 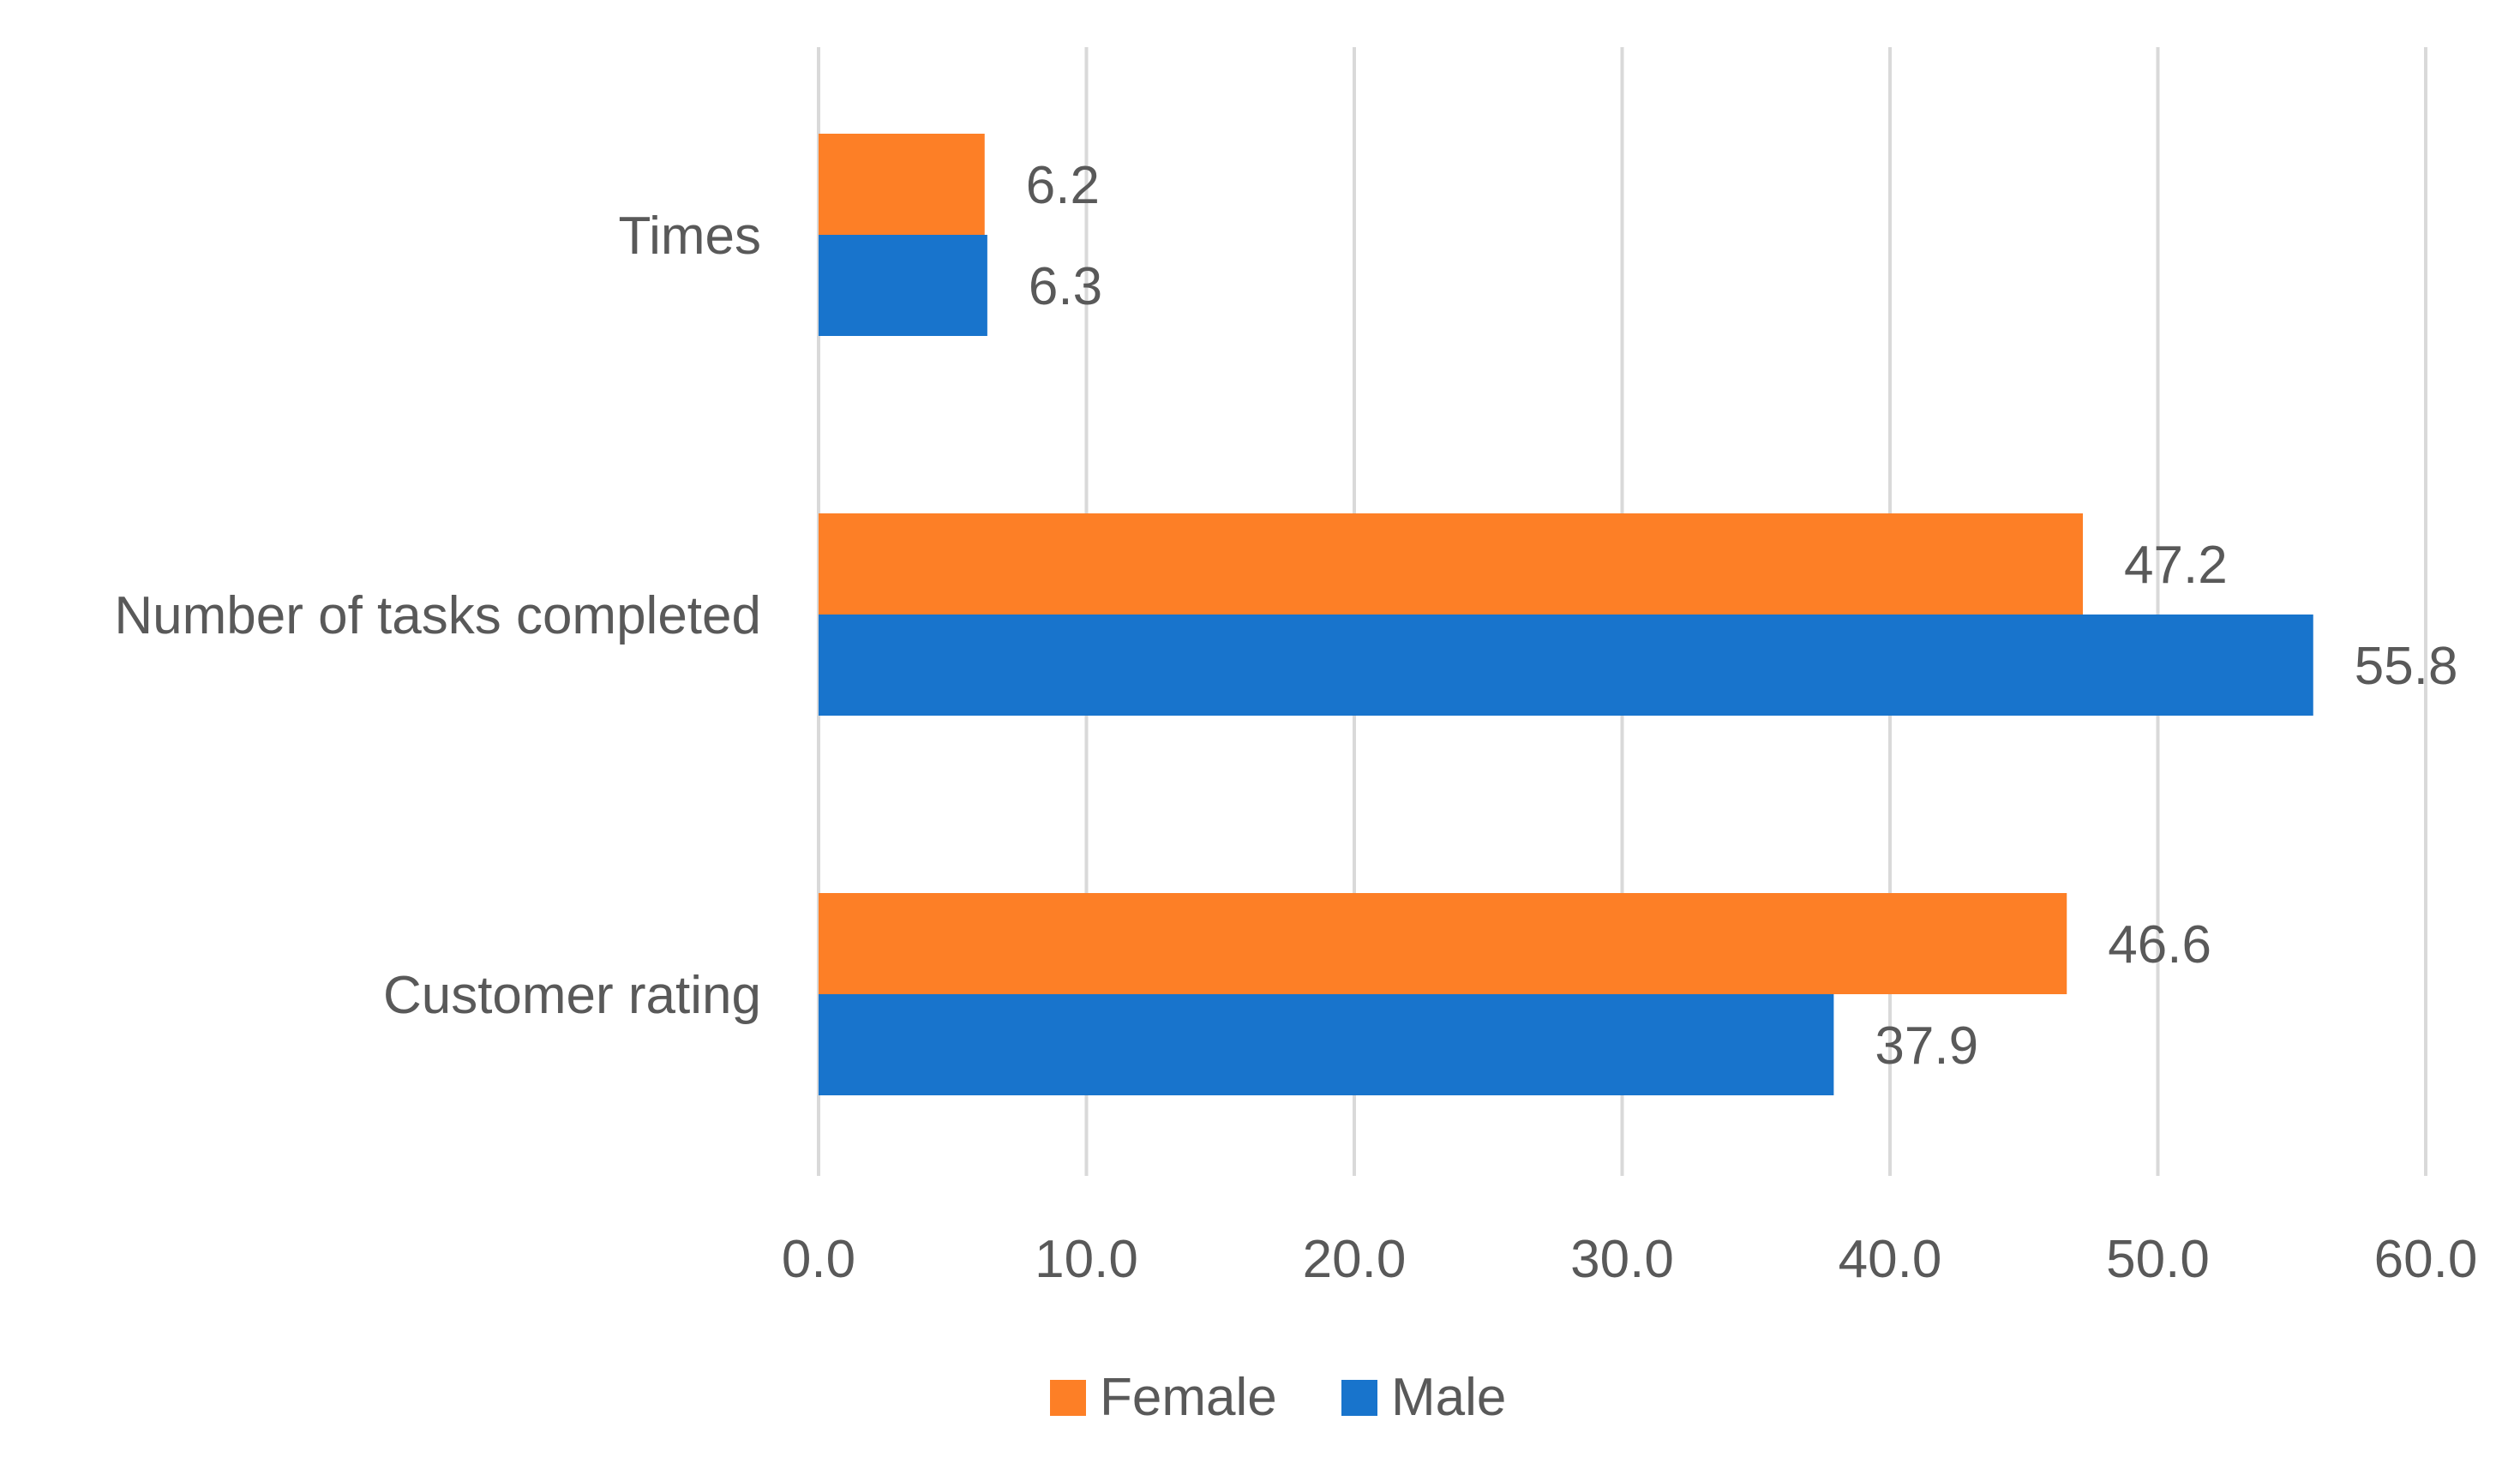 What do you see at coordinates (1926, 1046) in the screenshot?
I see `data-label: 37.9` at bounding box center [1926, 1046].